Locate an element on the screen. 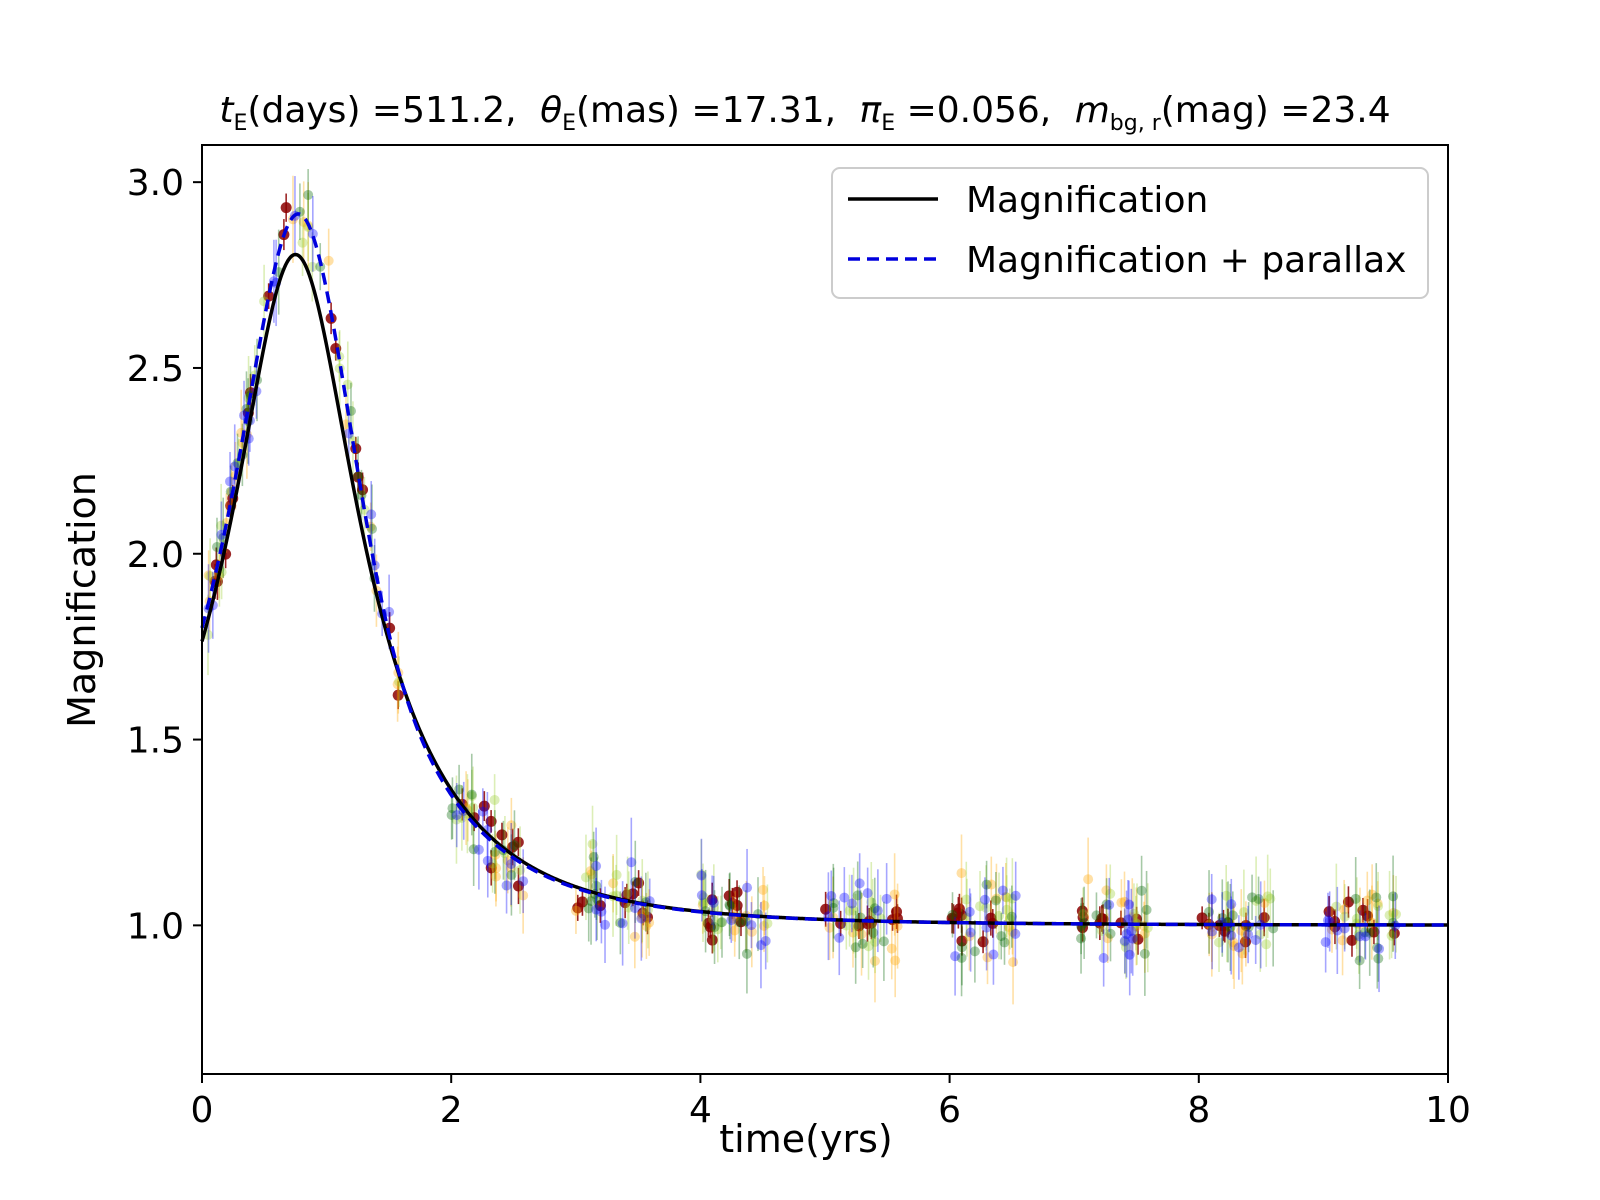 This screenshot has width=1600, height=1200. y-tick-label: 1.5 is located at coordinates (155, 741).